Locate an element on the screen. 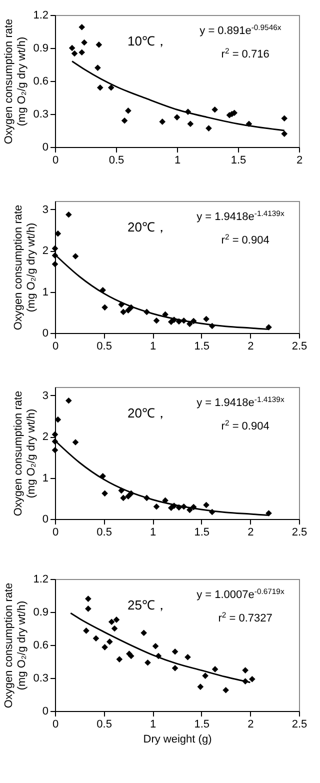  x-axis-title: Dry weight (g) is located at coordinates (177, 740).